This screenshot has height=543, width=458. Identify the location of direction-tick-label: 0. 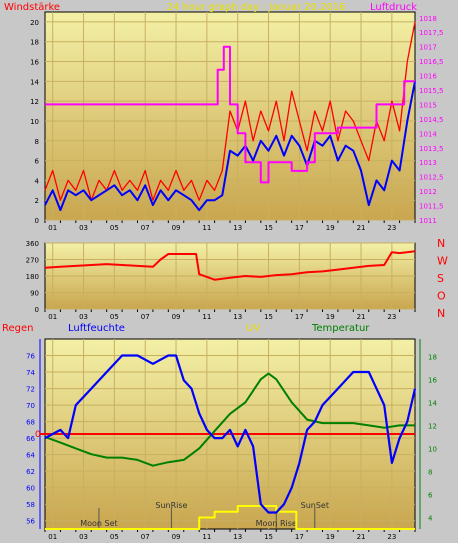
(37, 310).